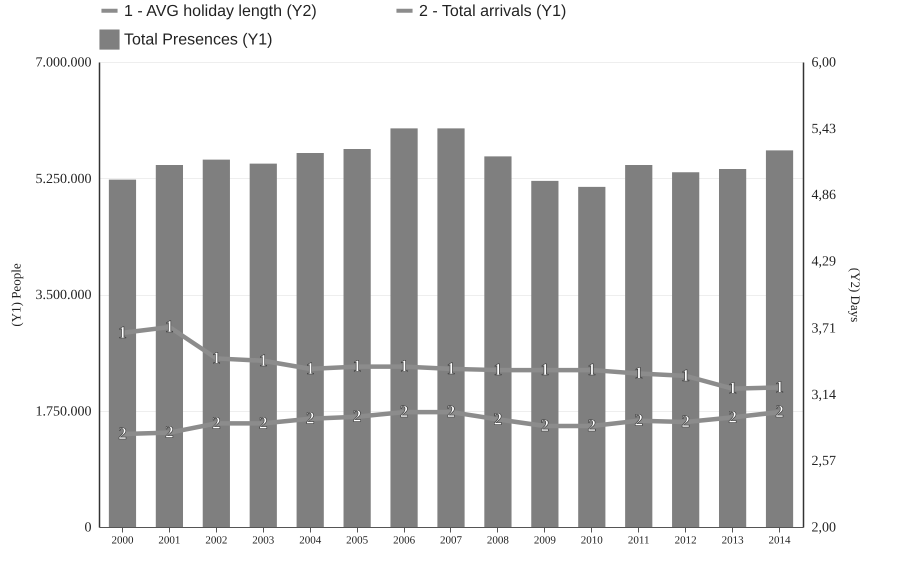 This screenshot has width=912, height=567. I want to click on x-tick-label: 2010, so click(592, 540).